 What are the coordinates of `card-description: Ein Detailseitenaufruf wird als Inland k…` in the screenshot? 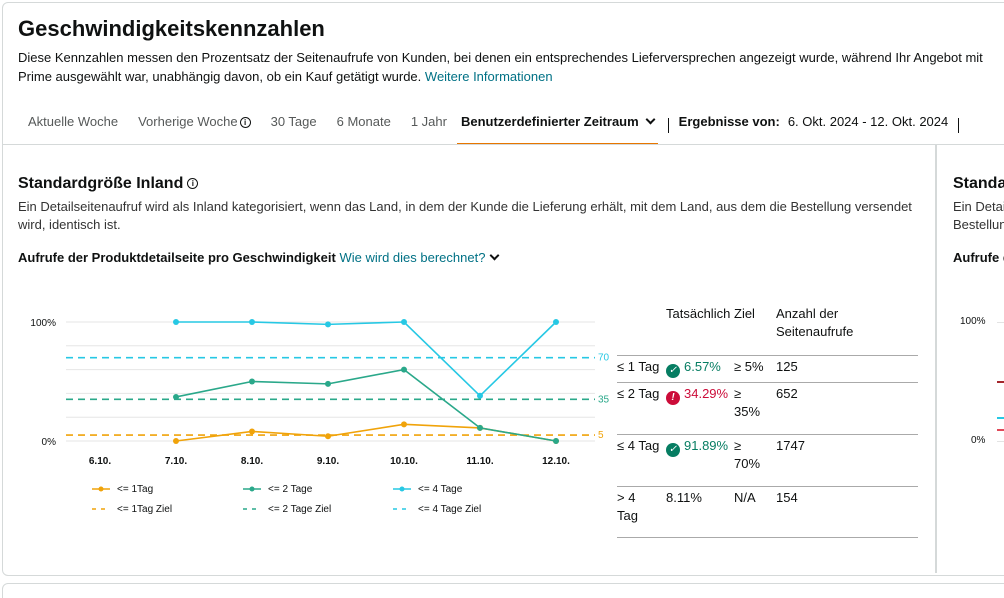 It's located at (465, 215).